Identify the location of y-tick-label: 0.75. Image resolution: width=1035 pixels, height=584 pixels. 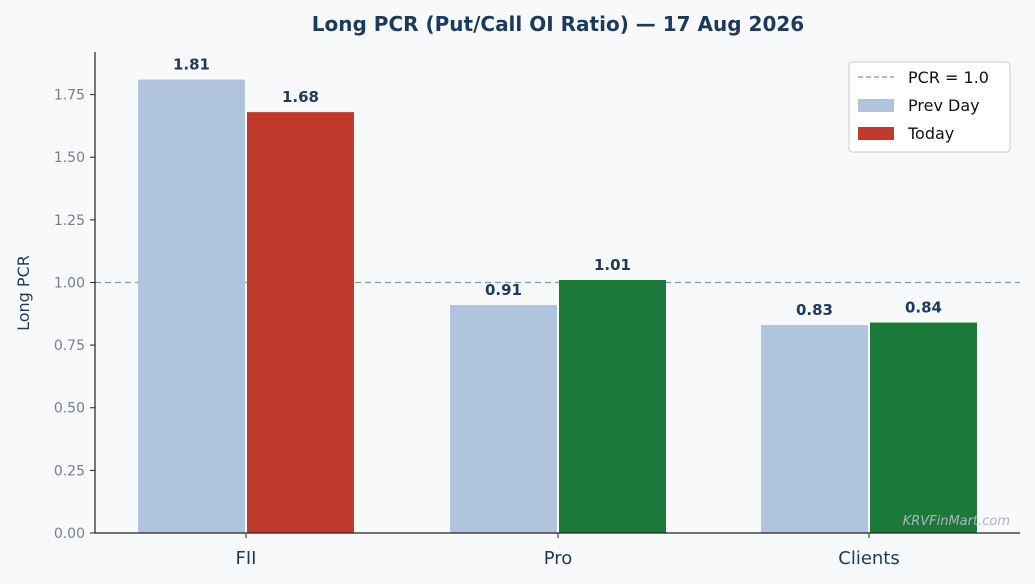
(69, 346).